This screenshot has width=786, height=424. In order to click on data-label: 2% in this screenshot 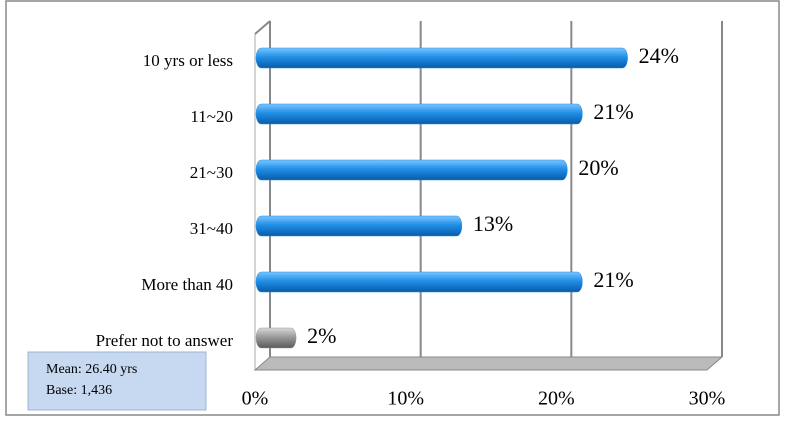, I will do `click(321, 335)`.